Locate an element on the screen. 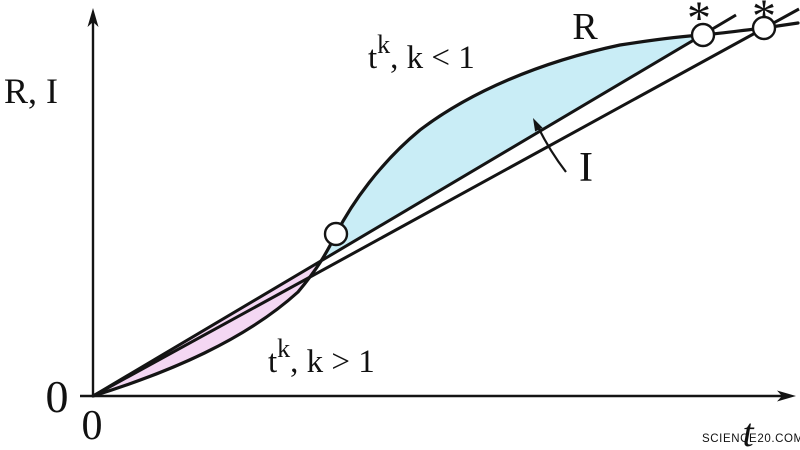 The width and height of the screenshot is (800, 450). star-right: * is located at coordinates (764, 21).